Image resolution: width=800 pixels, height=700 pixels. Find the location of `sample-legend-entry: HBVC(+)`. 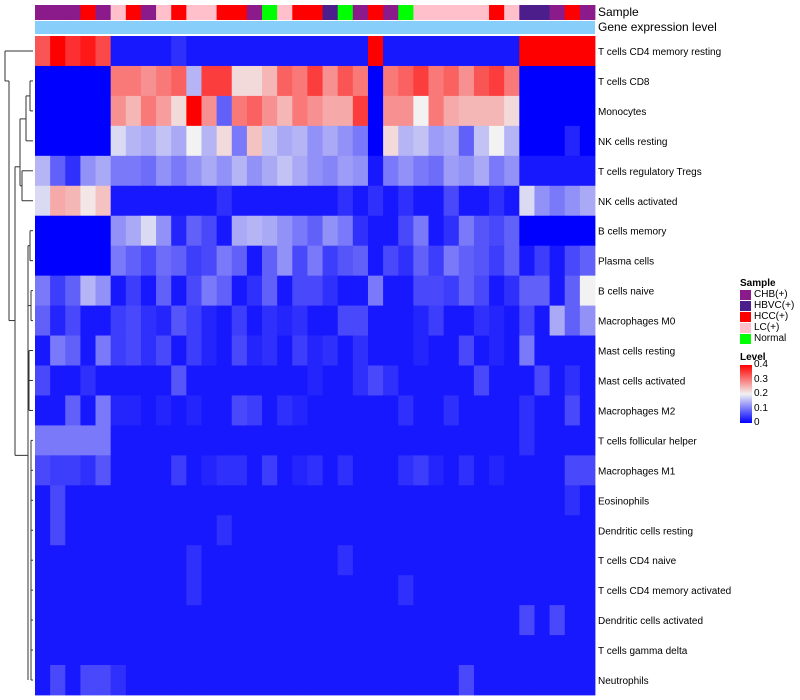

sample-legend-entry: HBVC(+) is located at coordinates (767, 305).